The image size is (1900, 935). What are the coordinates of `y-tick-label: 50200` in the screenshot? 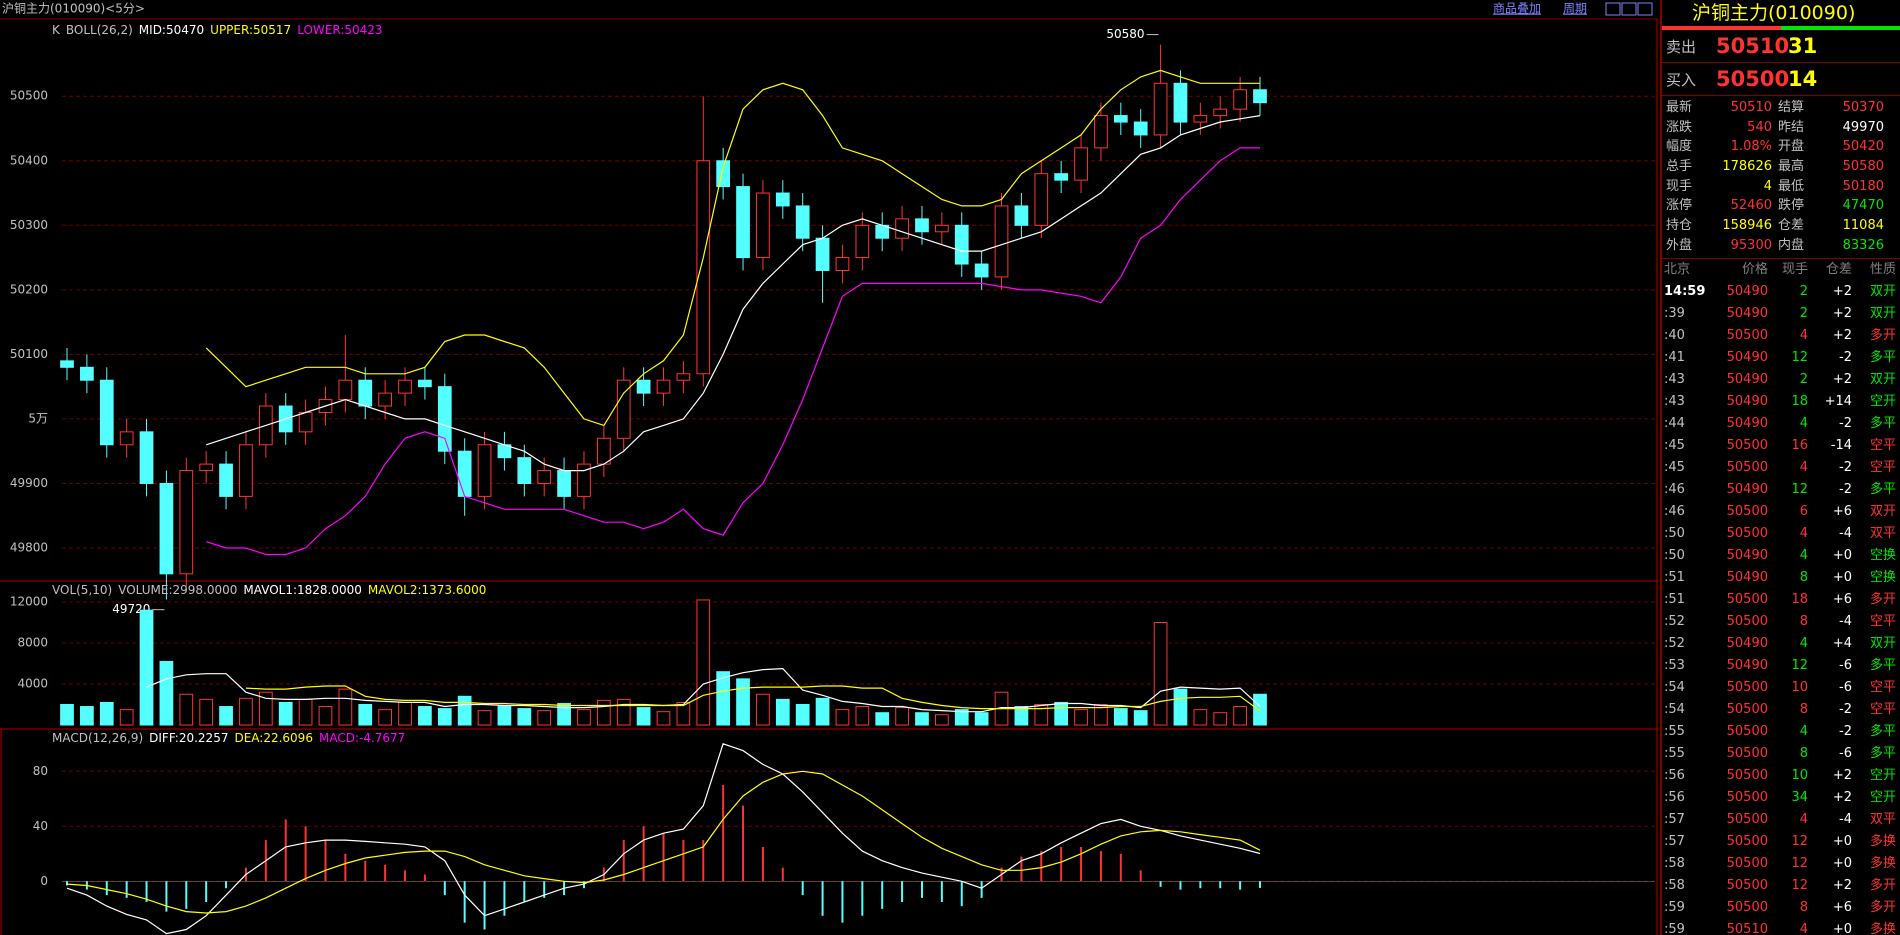 It's located at (29, 289).